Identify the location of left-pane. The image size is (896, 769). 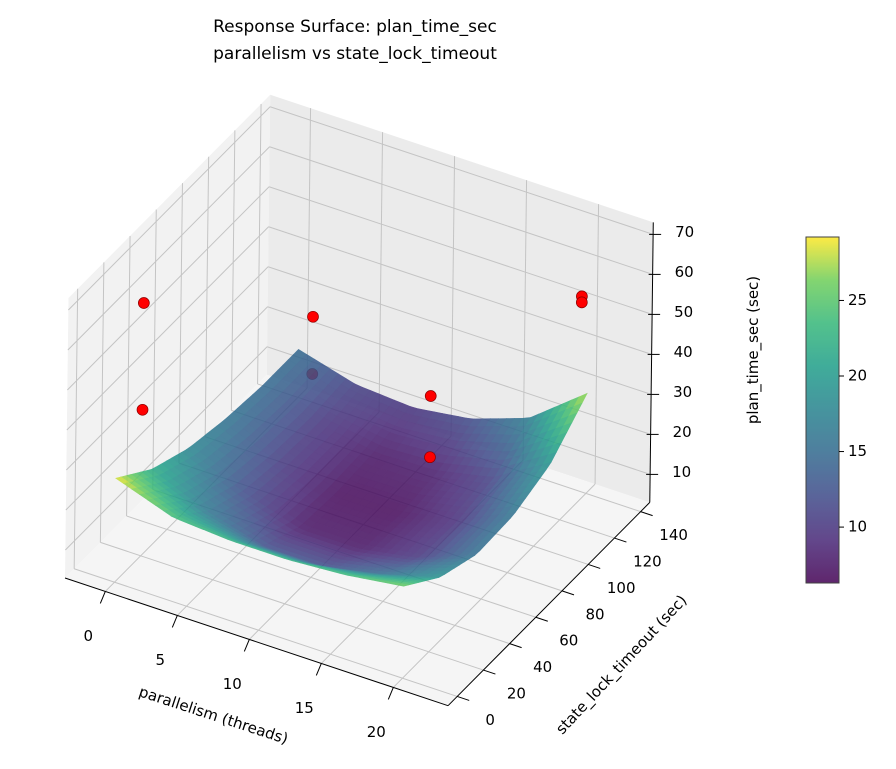
(168, 336).